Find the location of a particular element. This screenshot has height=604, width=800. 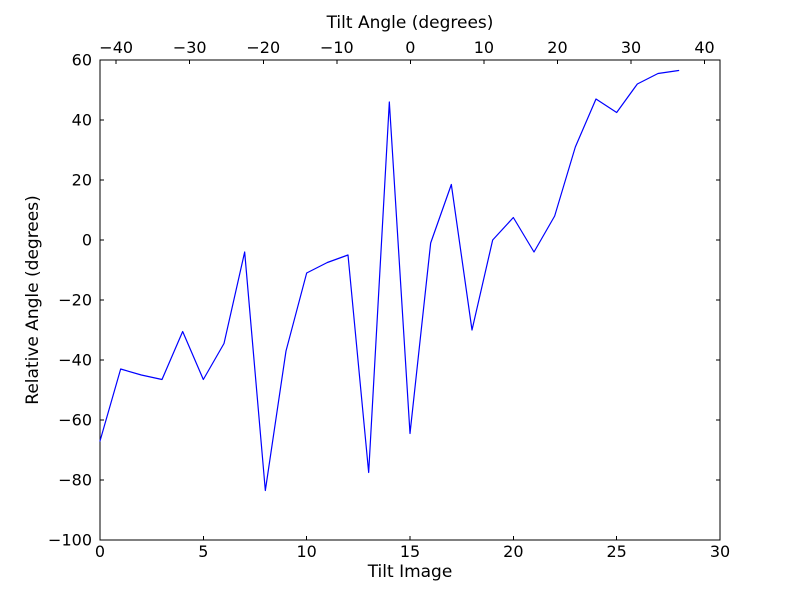

bottom-tick-label: 10 is located at coordinates (306, 551).